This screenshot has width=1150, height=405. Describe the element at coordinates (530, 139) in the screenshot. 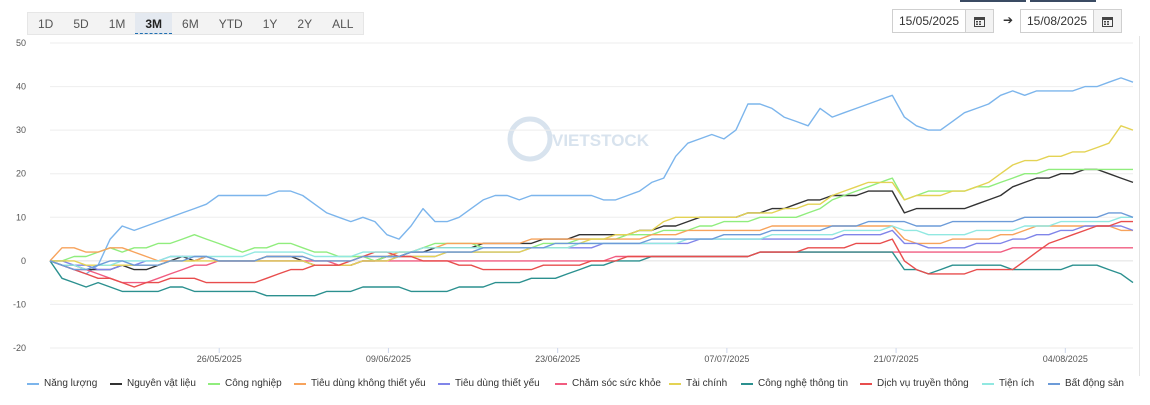

I see `watermark-logo-icon` at that location.